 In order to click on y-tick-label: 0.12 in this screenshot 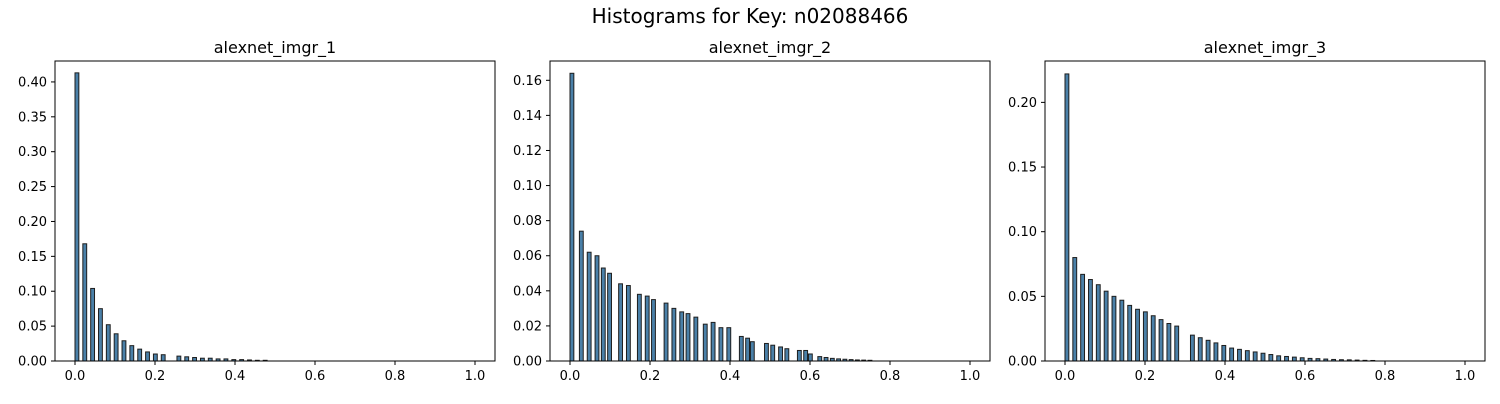, I will do `click(527, 151)`.